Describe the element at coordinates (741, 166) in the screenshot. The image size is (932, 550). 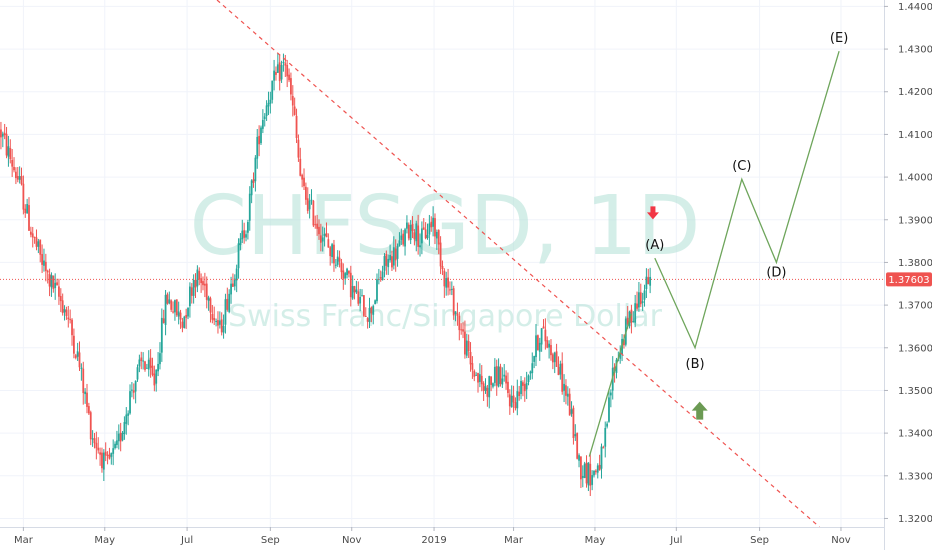
I see `wave-label-c: (C)` at that location.